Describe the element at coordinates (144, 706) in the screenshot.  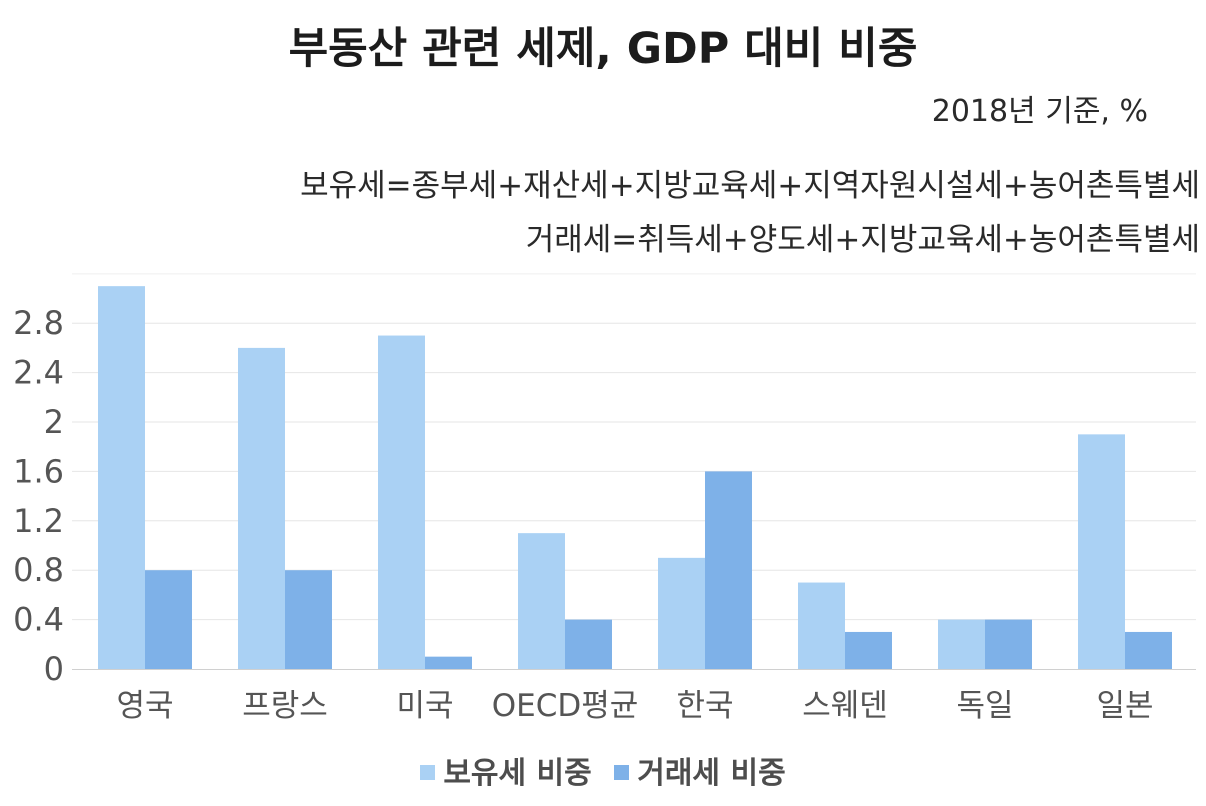
I see `x-tick-label-0: 영국` at that location.